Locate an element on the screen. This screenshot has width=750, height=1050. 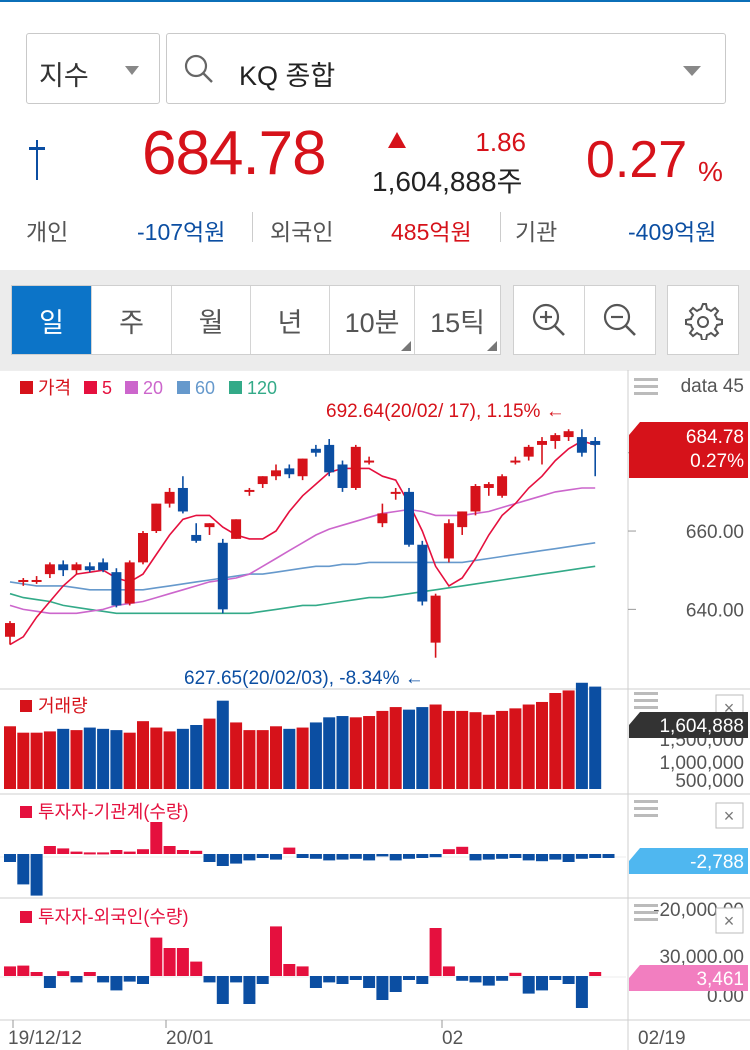
gear-icon is located at coordinates (704, 321).